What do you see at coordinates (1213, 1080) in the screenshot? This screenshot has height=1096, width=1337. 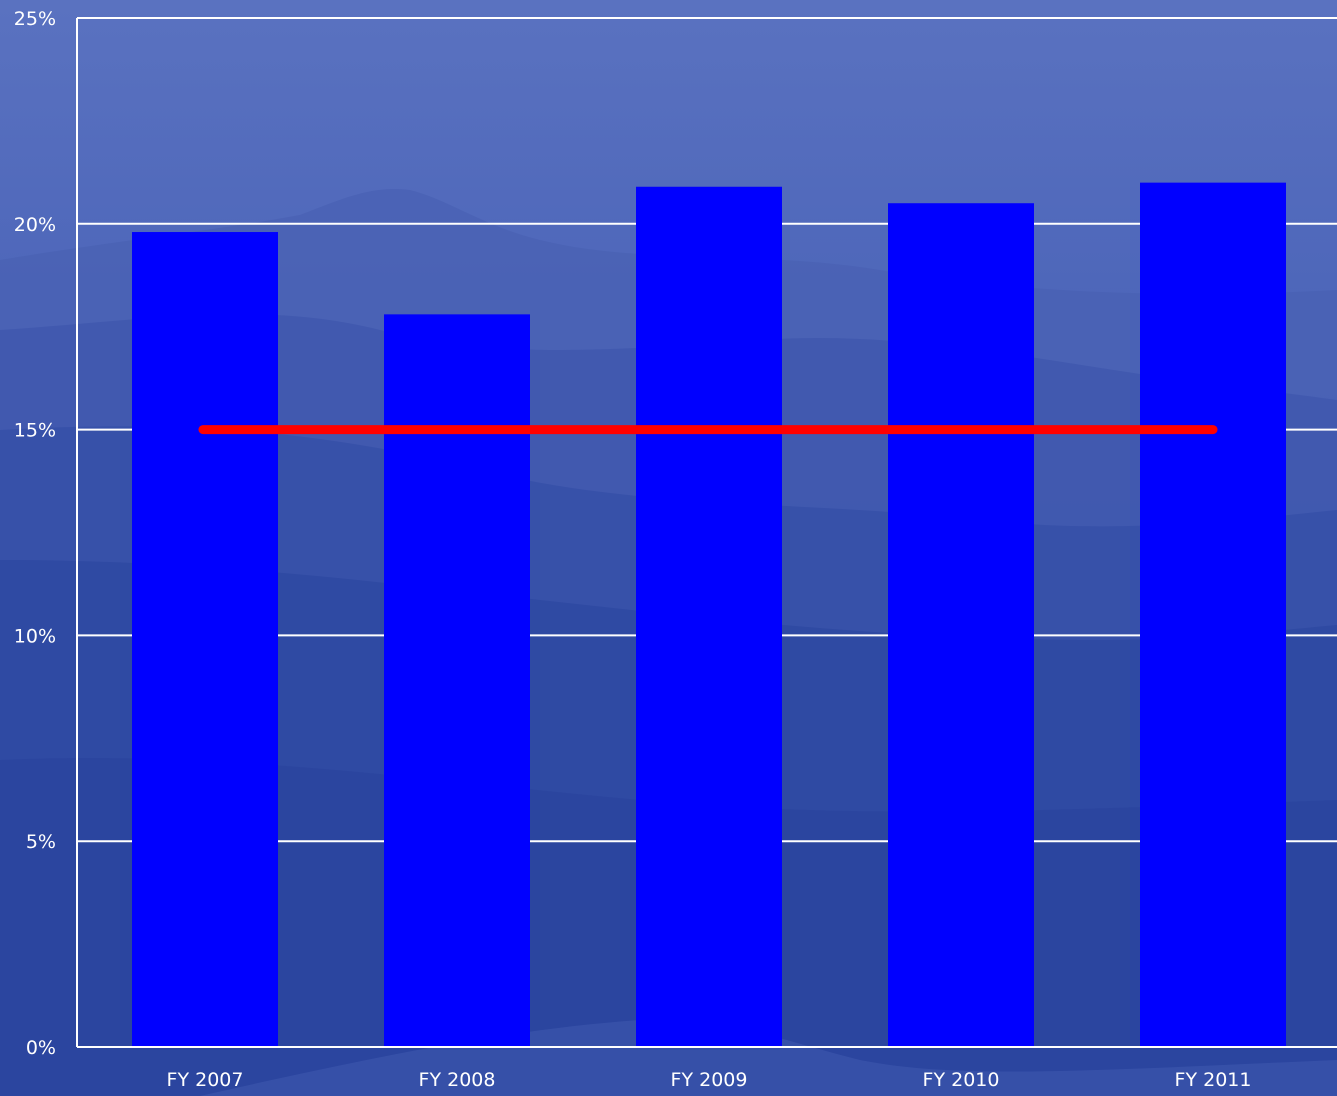 I see `x-tick-label: FY 2011` at bounding box center [1213, 1080].